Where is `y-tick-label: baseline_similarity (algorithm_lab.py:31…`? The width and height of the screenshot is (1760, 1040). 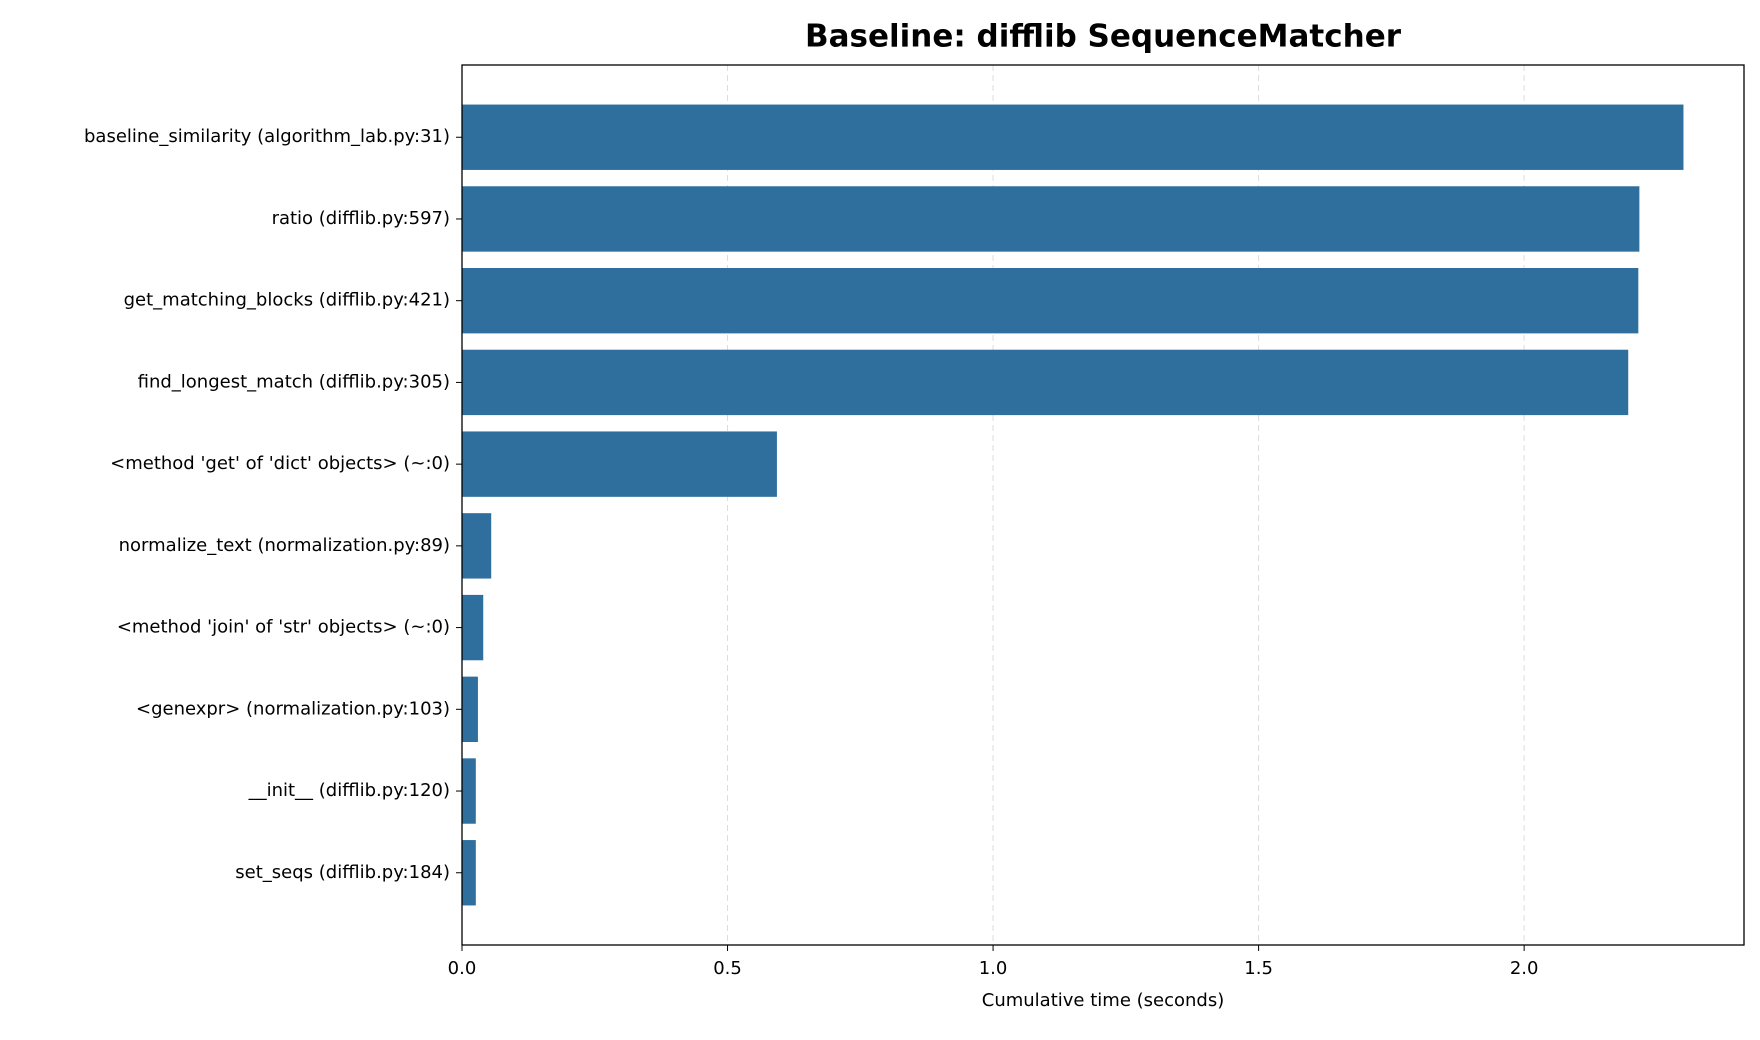 y-tick-label: baseline_similarity (algorithm_lab.py:31… is located at coordinates (267, 136).